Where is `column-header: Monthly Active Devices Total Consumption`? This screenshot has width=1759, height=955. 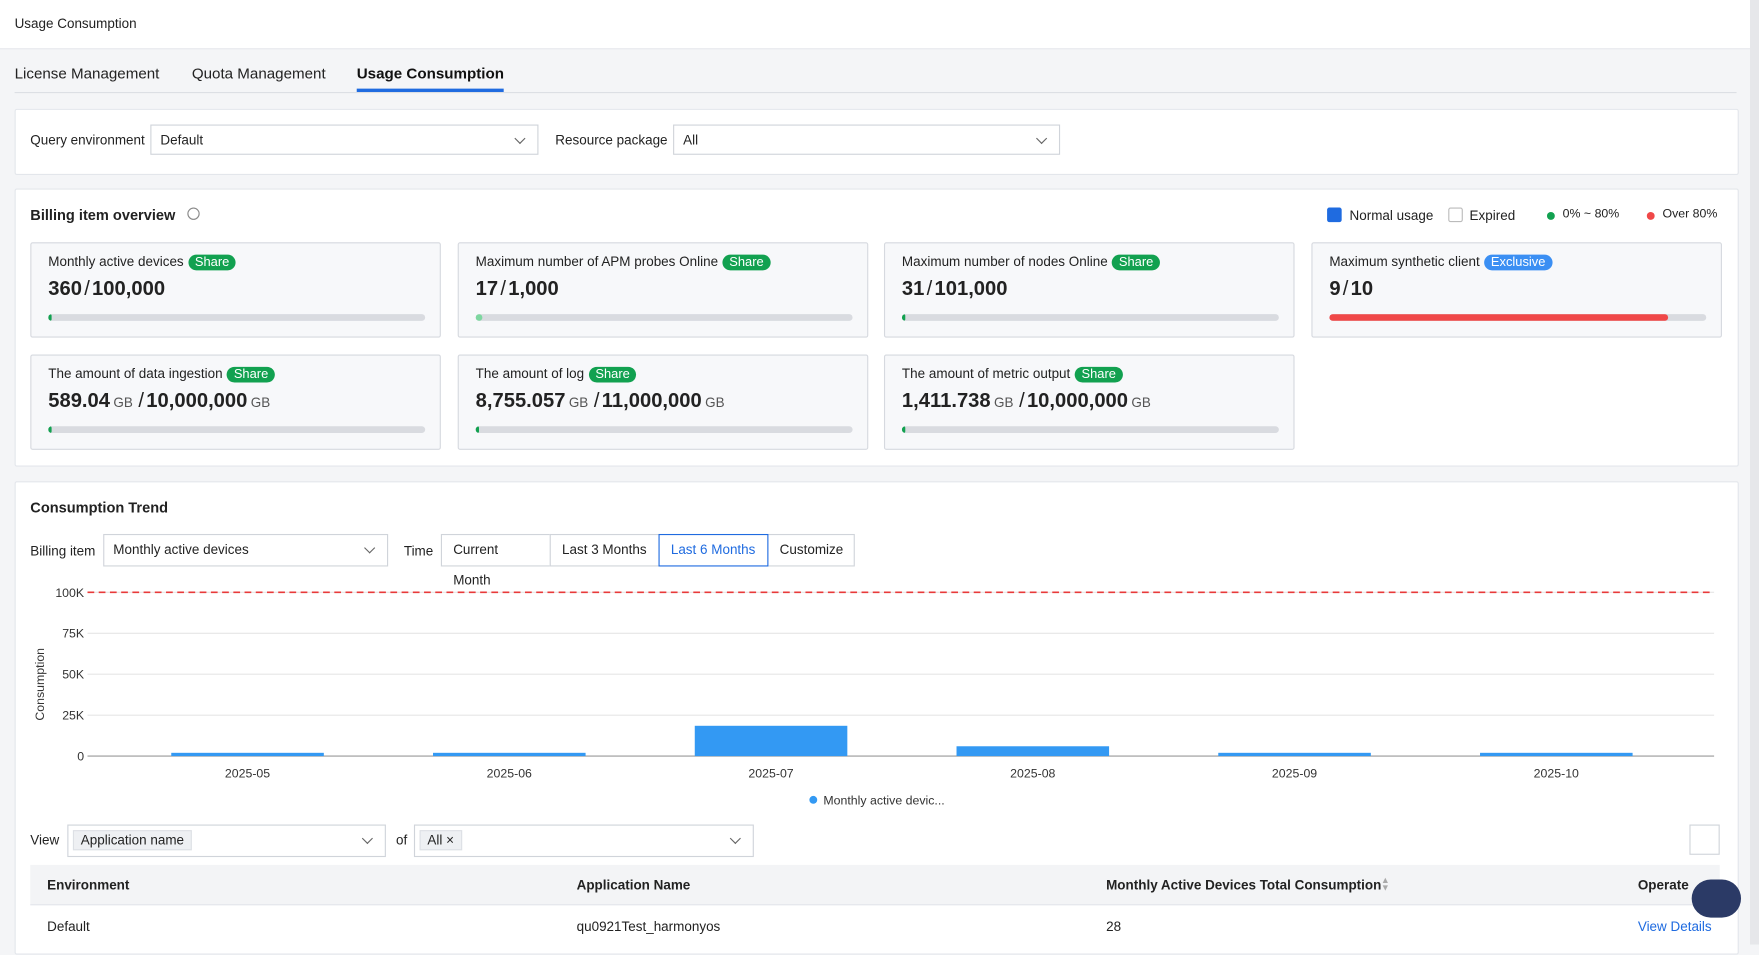
column-header: Monthly Active Devices Total Consumption is located at coordinates (1243, 885).